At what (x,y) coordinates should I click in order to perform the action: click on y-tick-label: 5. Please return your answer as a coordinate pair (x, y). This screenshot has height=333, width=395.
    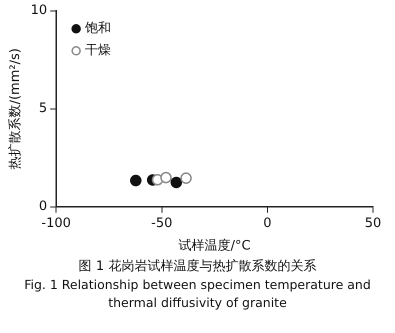
    Looking at the image, I should click on (43, 108).